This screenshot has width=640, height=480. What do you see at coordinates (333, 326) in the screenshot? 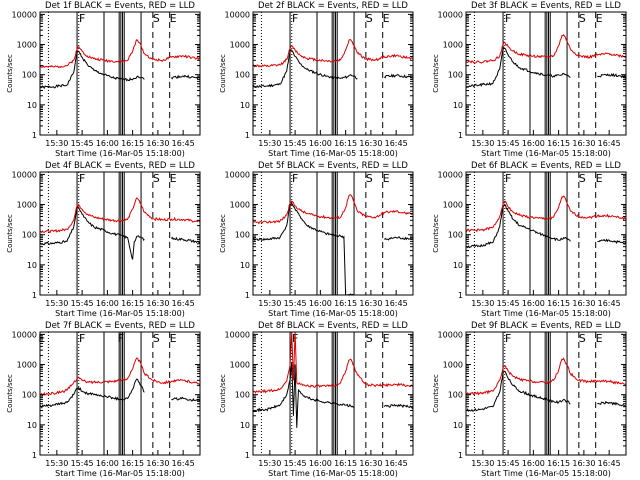
I see `panel-title: Det 8f BLACK = Events, RED = LLD` at bounding box center [333, 326].